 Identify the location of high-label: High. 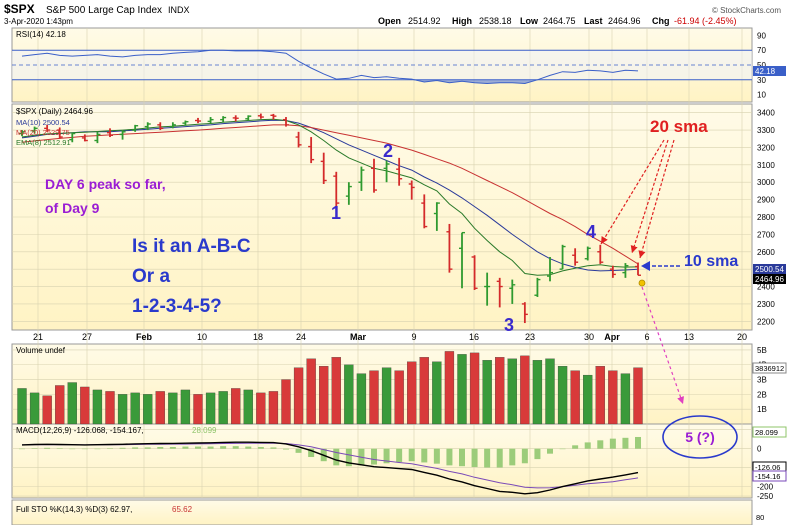
(462, 21).